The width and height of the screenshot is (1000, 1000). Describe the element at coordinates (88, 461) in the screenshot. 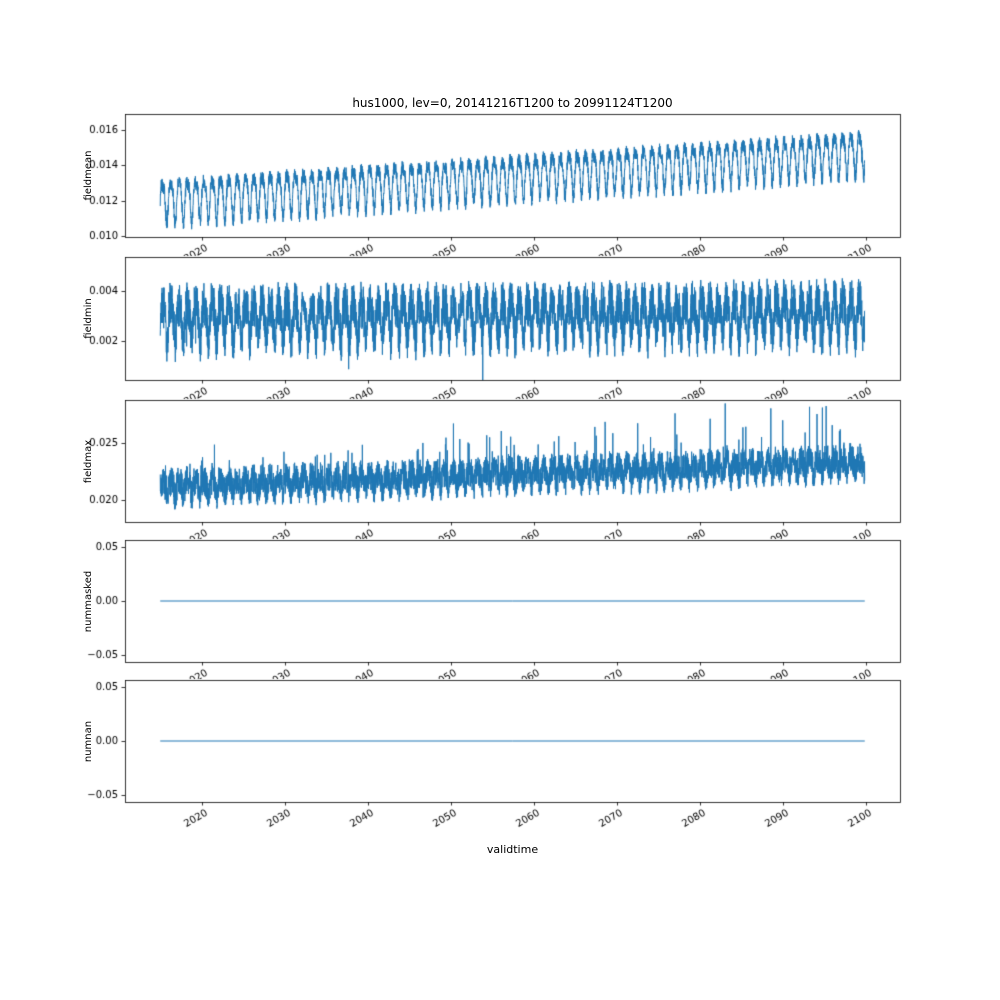

I see `ylabel-fieldmax: fieldmax` at that location.